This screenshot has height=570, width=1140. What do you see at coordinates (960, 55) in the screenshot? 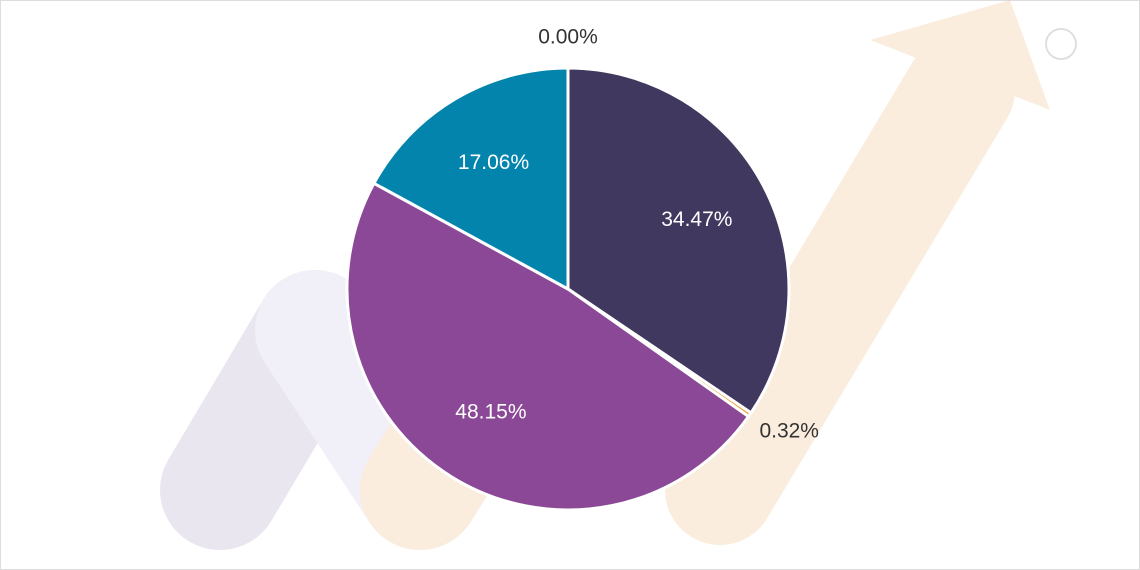
I see `watermark-arrow` at bounding box center [960, 55].